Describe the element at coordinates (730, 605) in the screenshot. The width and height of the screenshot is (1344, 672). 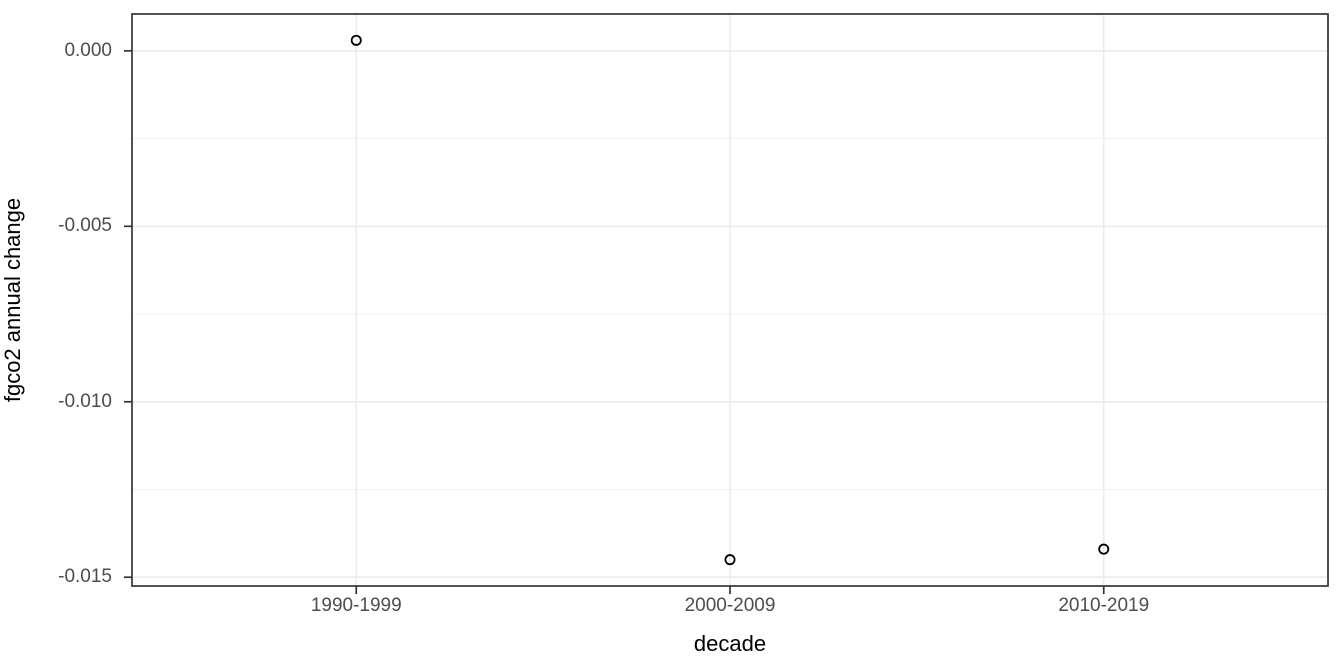
I see `x-tick-label: 2000-2009` at that location.